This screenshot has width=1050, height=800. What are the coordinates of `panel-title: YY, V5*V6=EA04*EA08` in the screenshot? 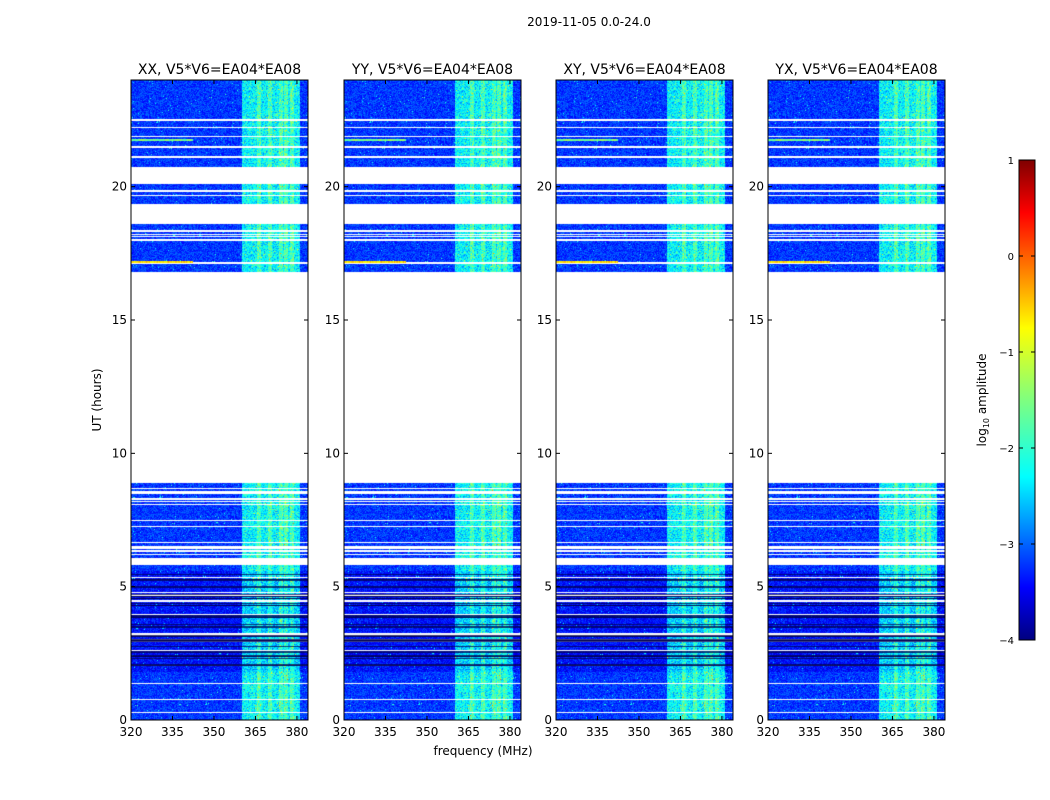 It's located at (432, 70).